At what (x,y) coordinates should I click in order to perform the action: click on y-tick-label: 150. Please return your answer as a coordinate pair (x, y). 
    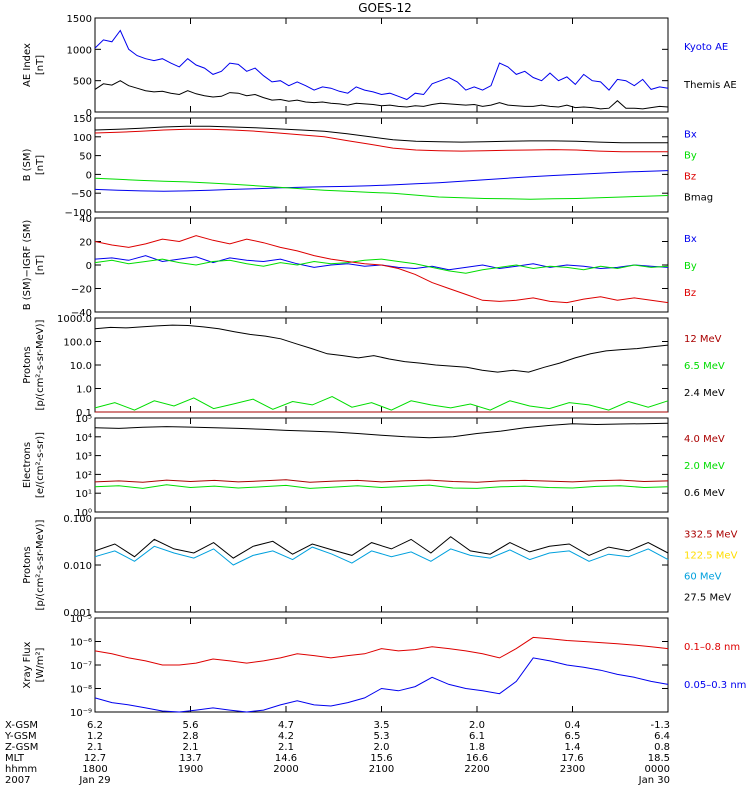
    Looking at the image, I should click on (82, 119).